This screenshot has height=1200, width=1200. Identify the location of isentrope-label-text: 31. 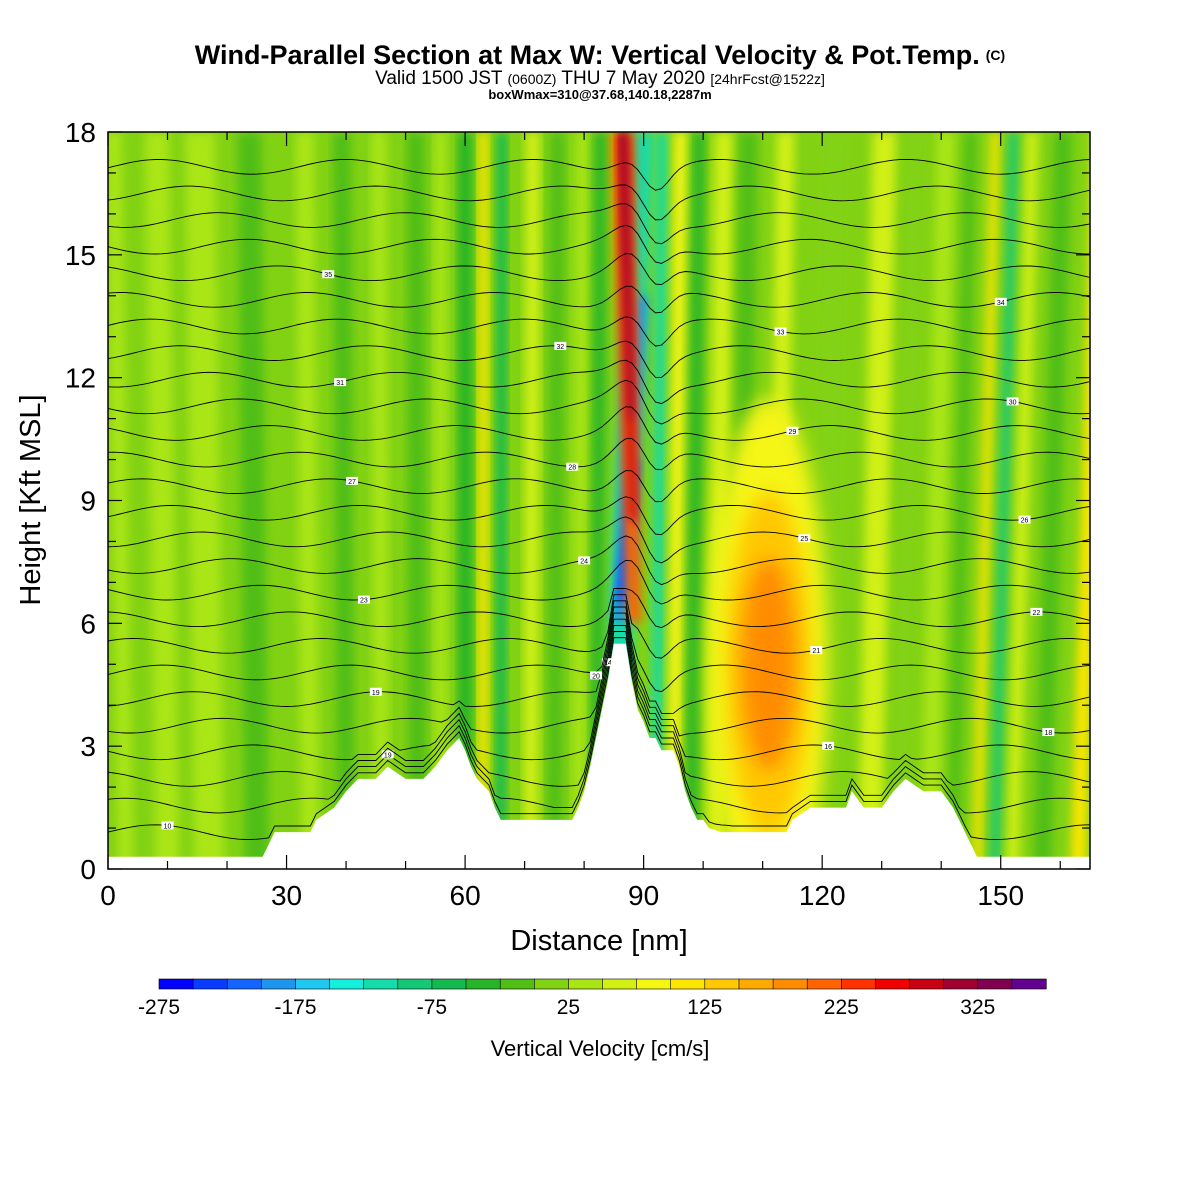
(340, 383).